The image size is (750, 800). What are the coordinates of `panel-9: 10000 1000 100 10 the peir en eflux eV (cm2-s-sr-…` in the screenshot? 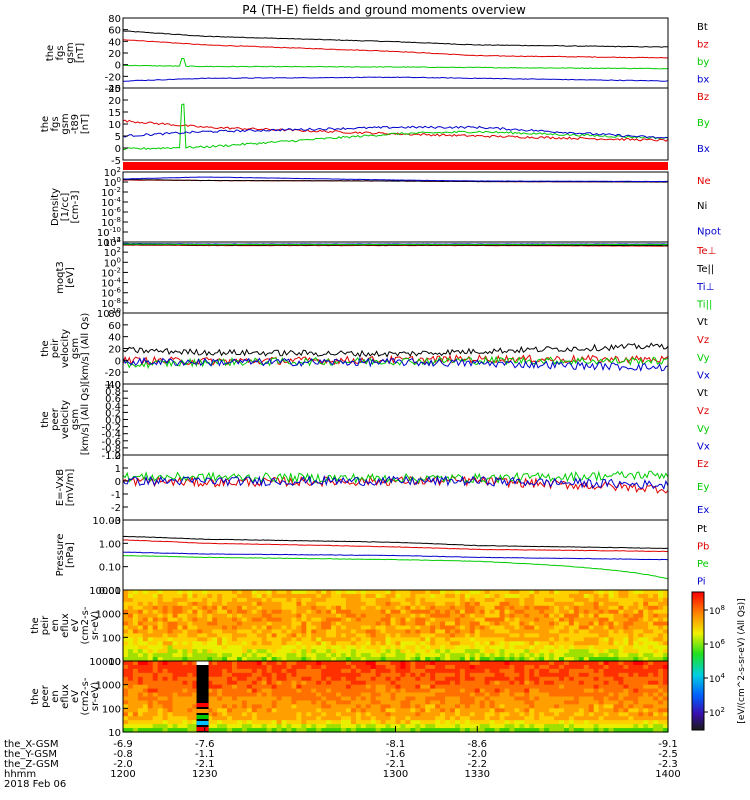 It's located at (349, 627).